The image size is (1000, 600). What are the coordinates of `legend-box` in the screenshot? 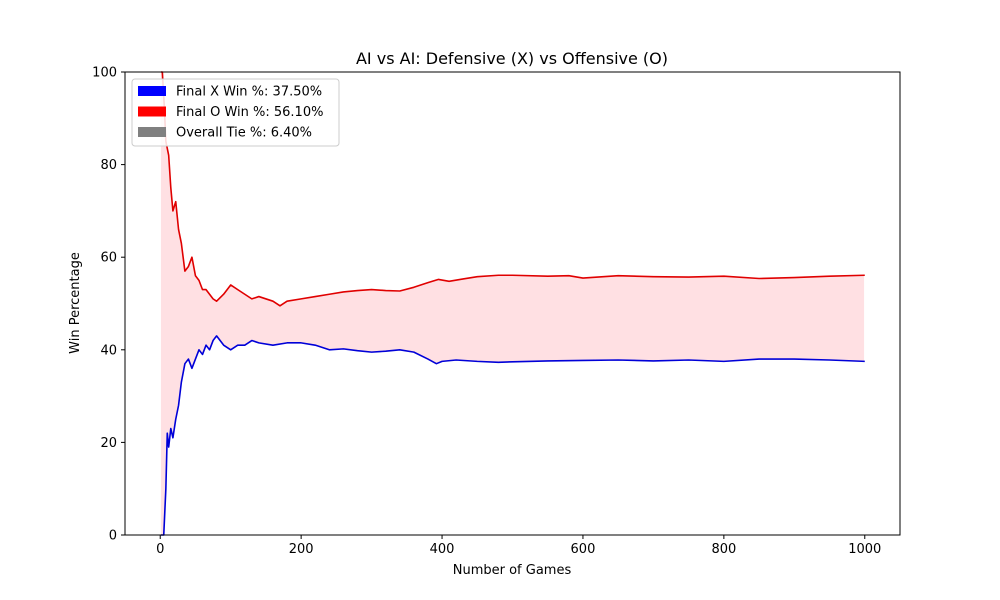 It's located at (235, 112).